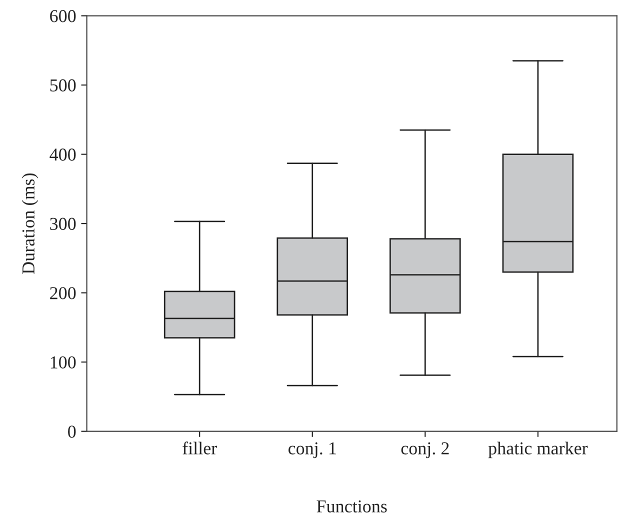 This screenshot has width=620, height=526. Describe the element at coordinates (63, 362) in the screenshot. I see `y-tick-label: 100` at that location.